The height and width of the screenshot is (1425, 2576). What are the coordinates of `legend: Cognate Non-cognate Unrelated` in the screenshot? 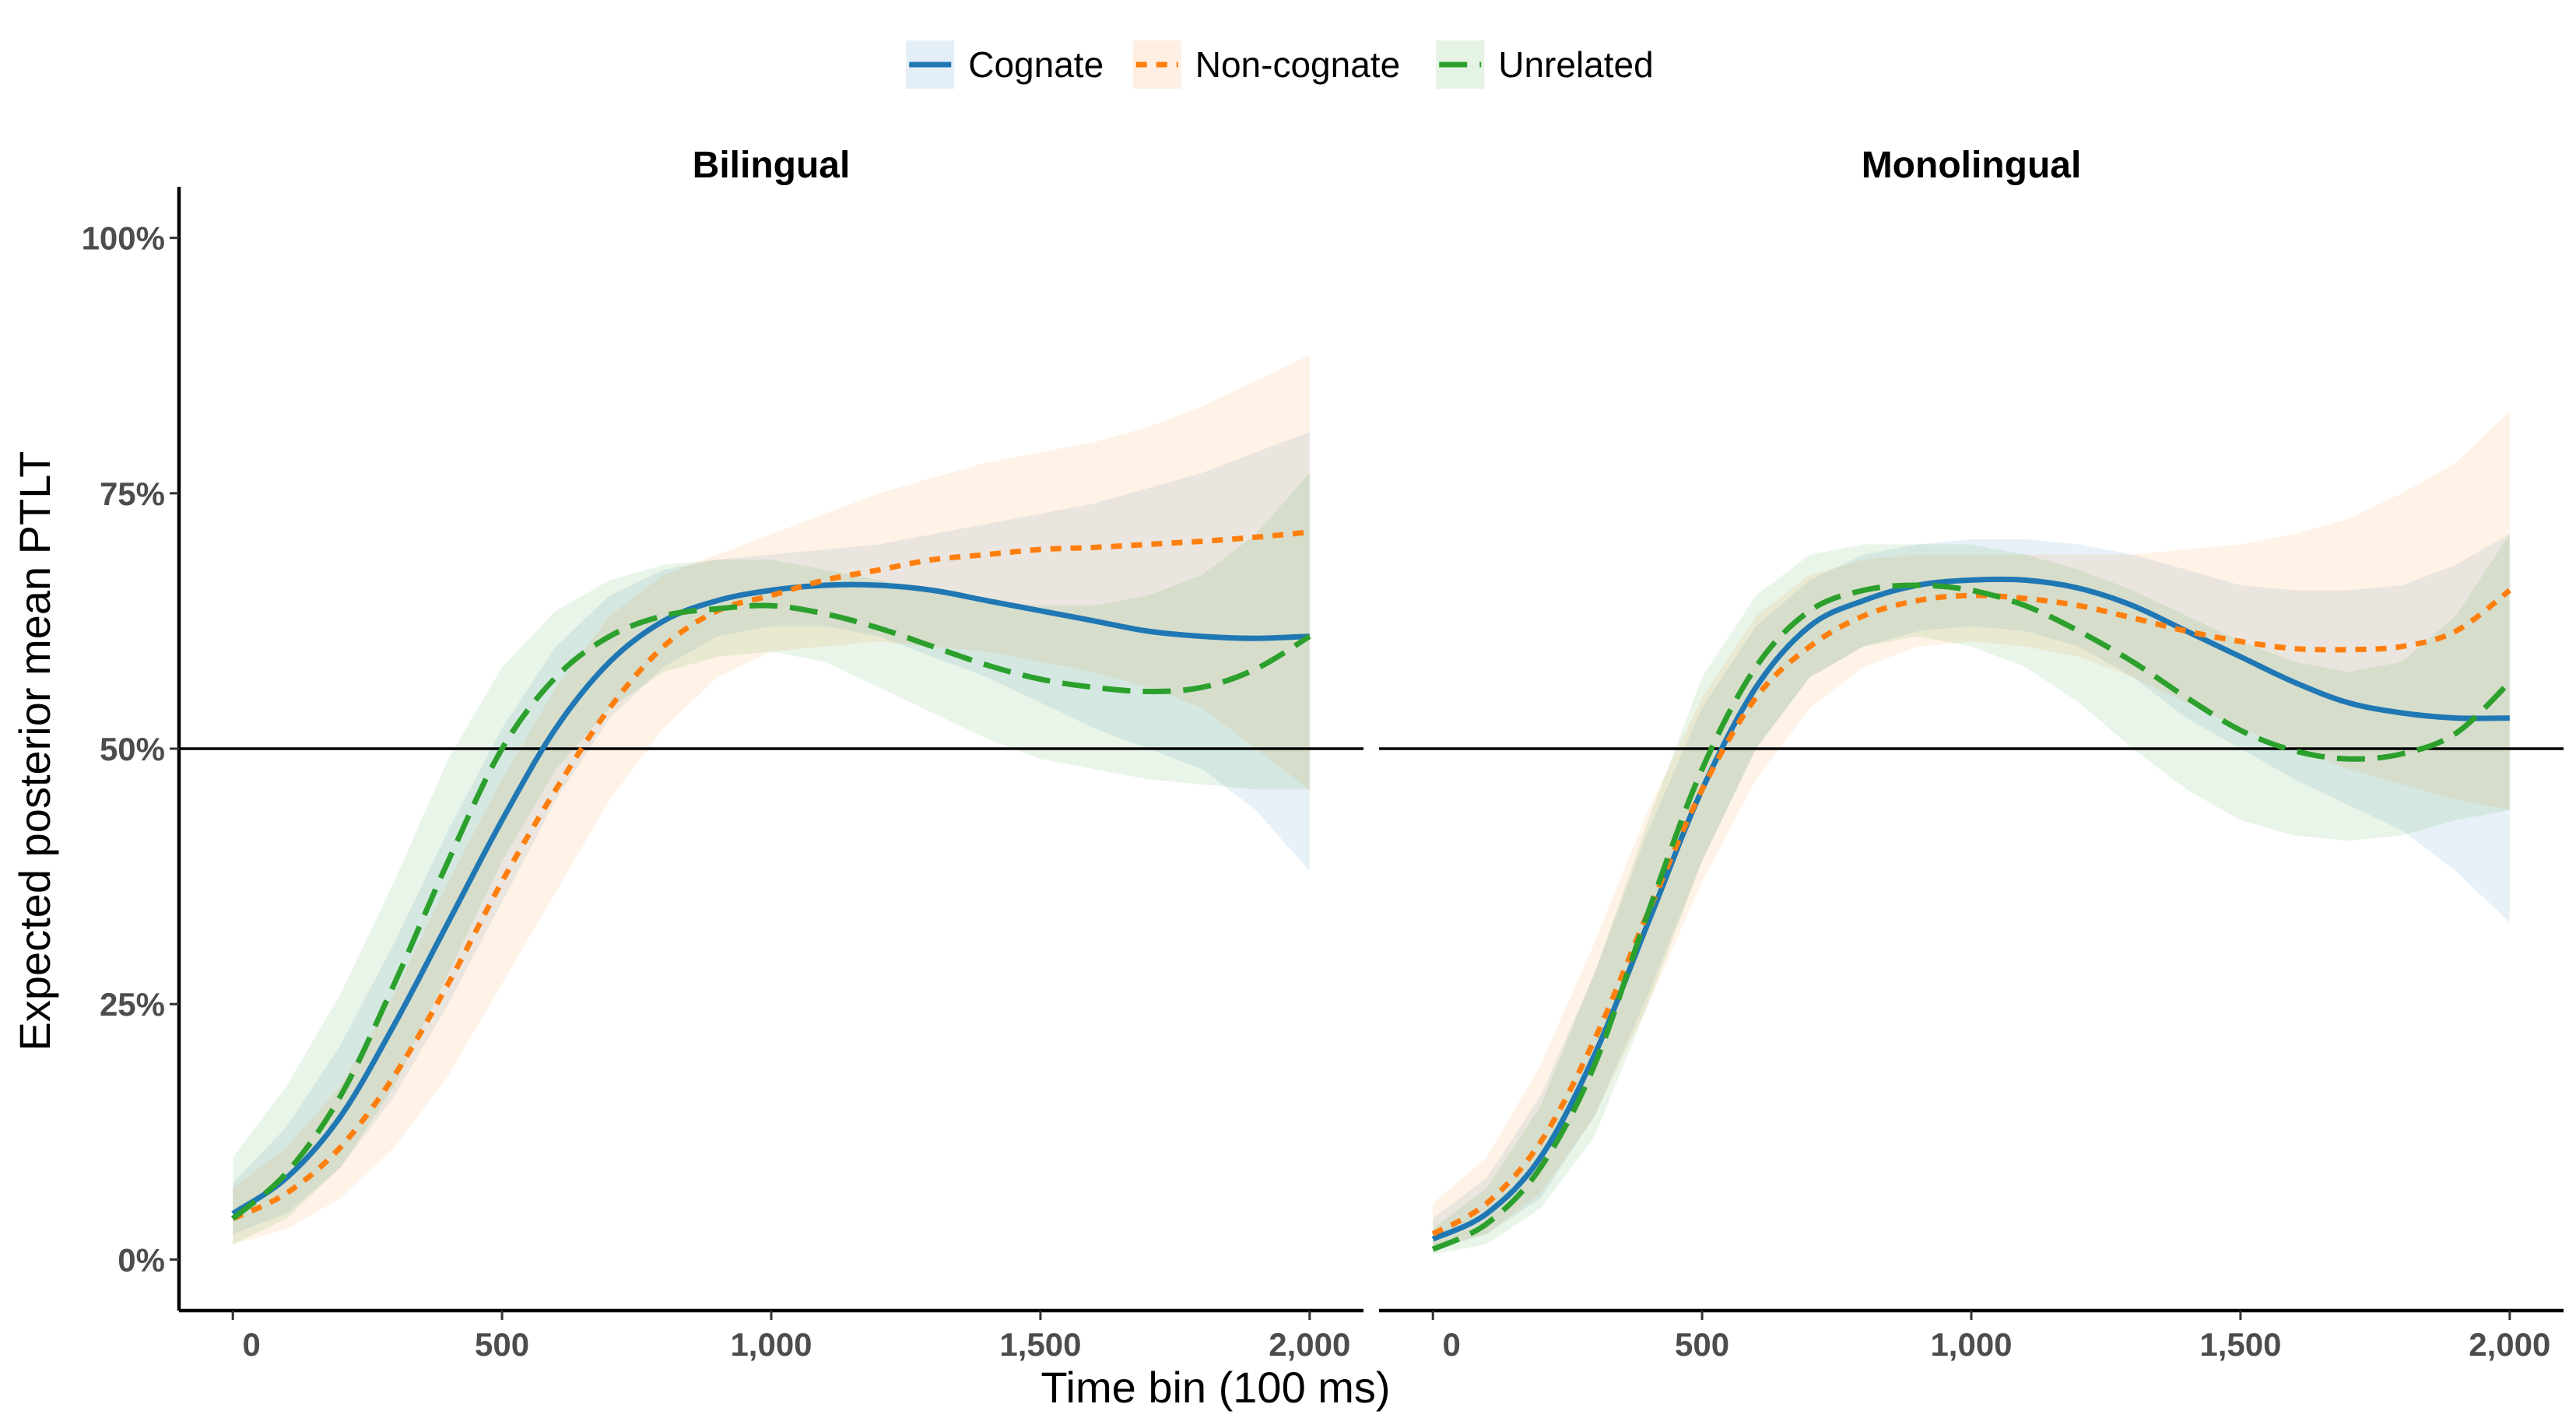 It's located at (1280, 64).